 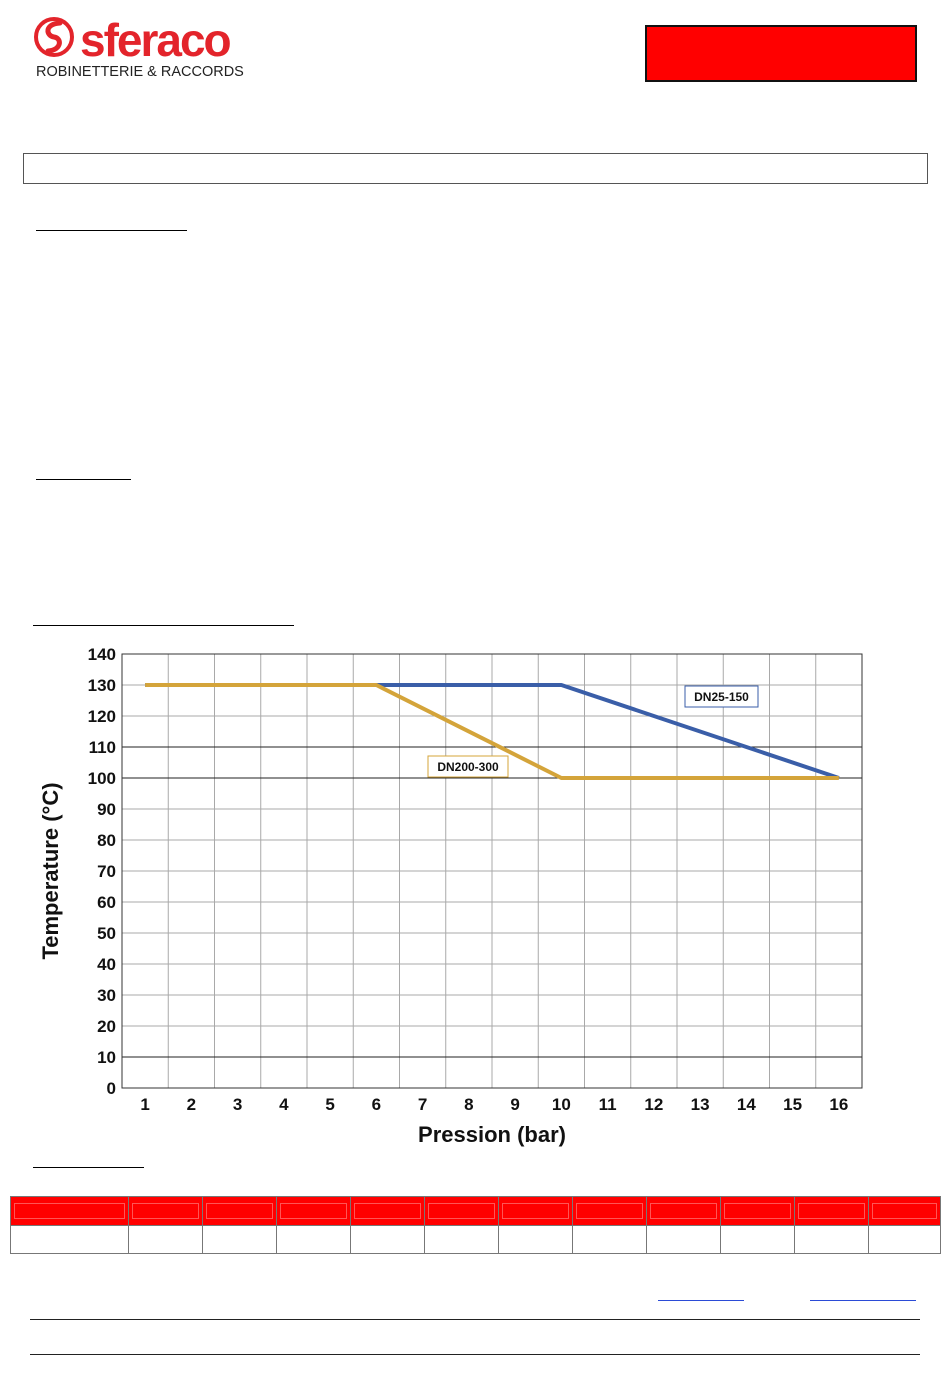 I want to click on x-tick-label: 9, so click(x=514, y=1104).